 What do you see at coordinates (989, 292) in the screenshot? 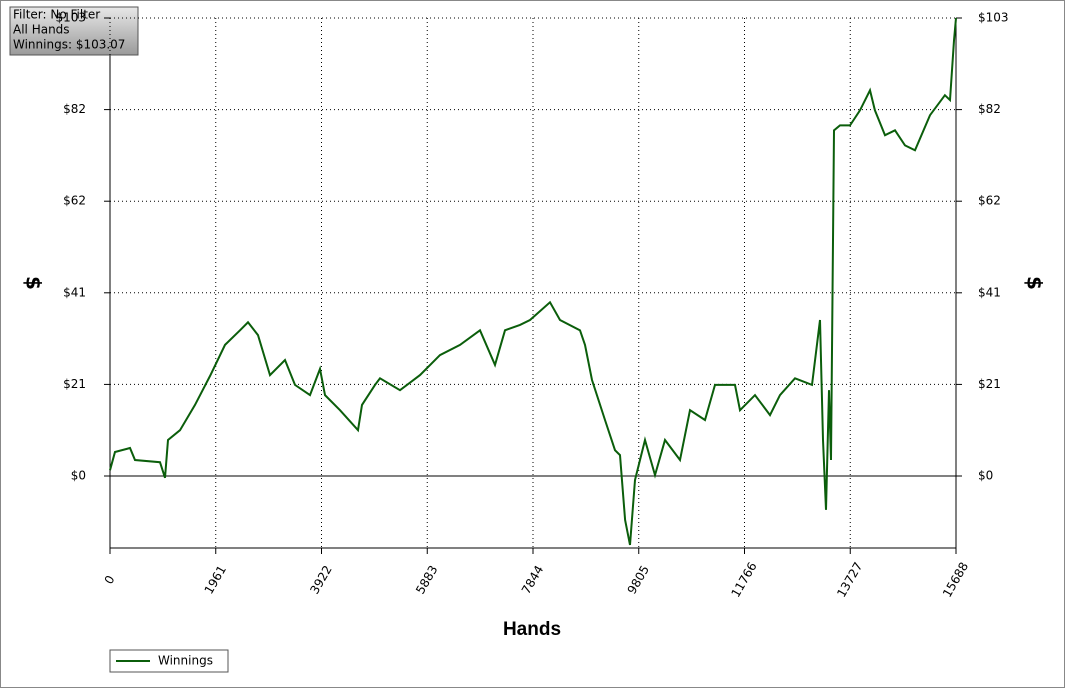
I see `y2-tick-label: $41` at bounding box center [989, 292].